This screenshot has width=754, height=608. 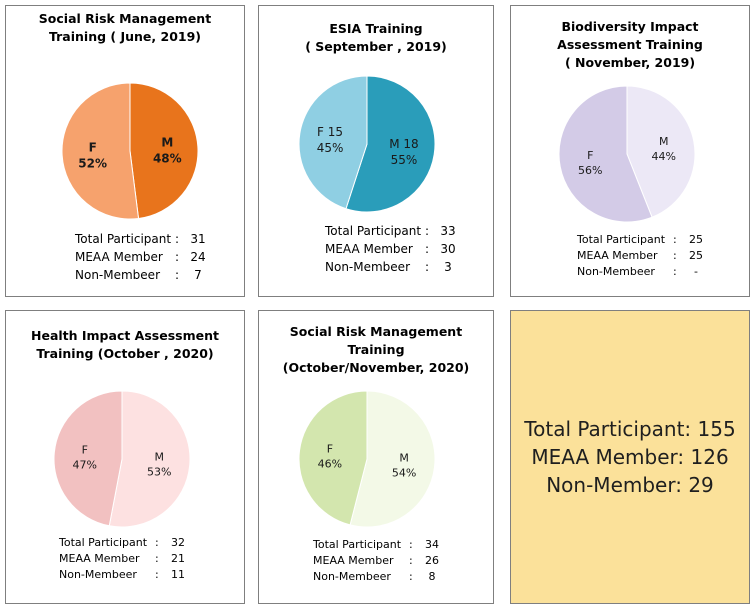 What do you see at coordinates (198, 239) in the screenshot?
I see `stat-value: 31` at bounding box center [198, 239].